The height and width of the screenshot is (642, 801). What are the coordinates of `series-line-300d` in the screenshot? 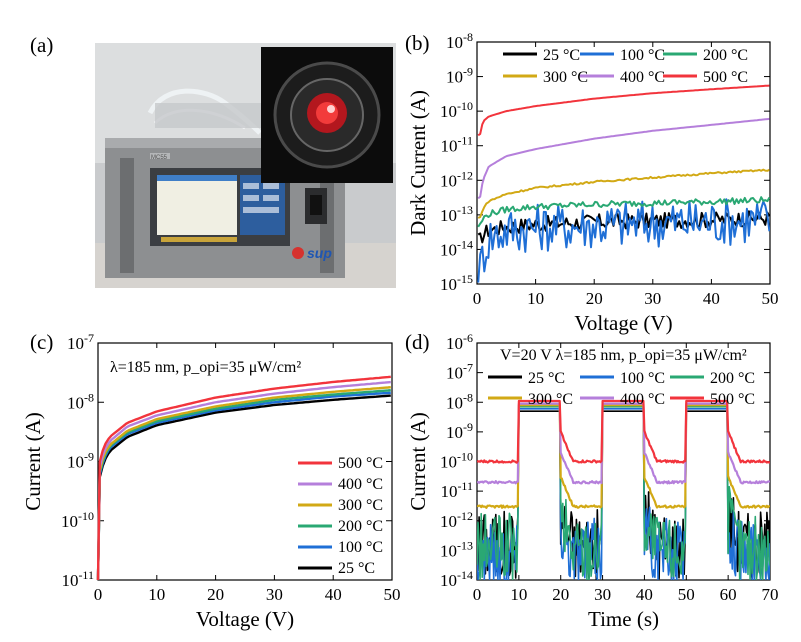 It's located at (623, 456).